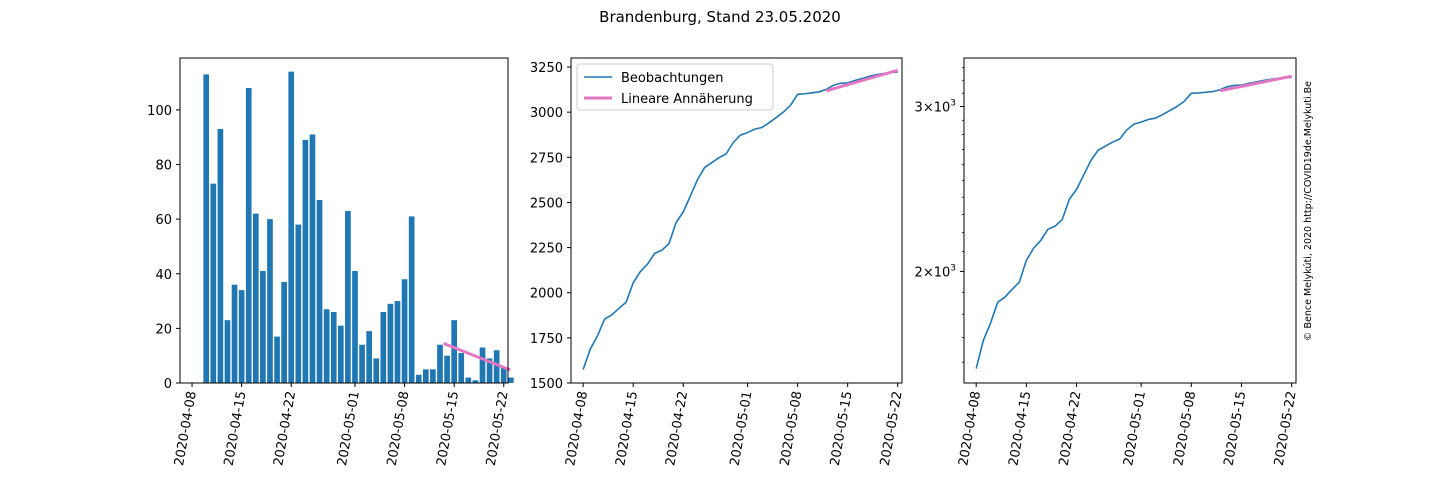 This screenshot has height=480, width=1440. I want to click on legend-box, so click(675, 87).